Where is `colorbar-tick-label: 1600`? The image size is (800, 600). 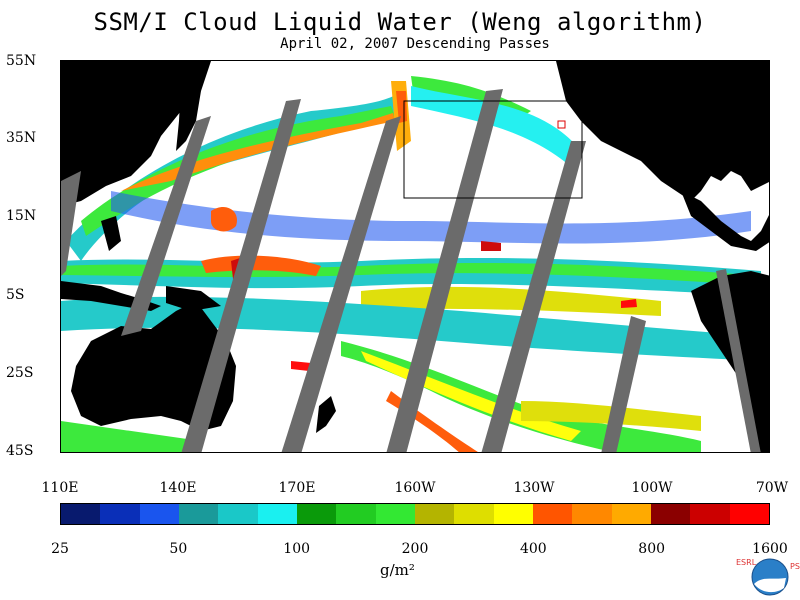
colorbar-tick-label: 1600 is located at coordinates (770, 549).